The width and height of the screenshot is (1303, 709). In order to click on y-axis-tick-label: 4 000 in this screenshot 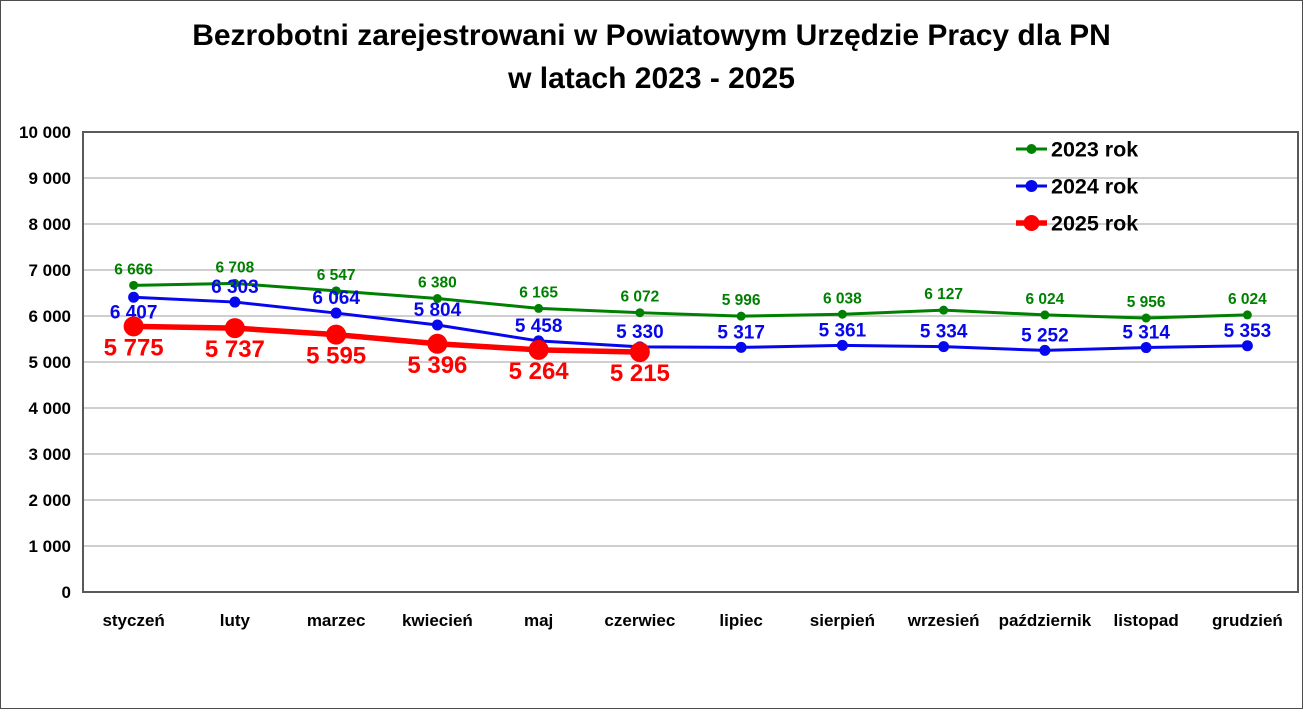, I will do `click(49, 408)`.